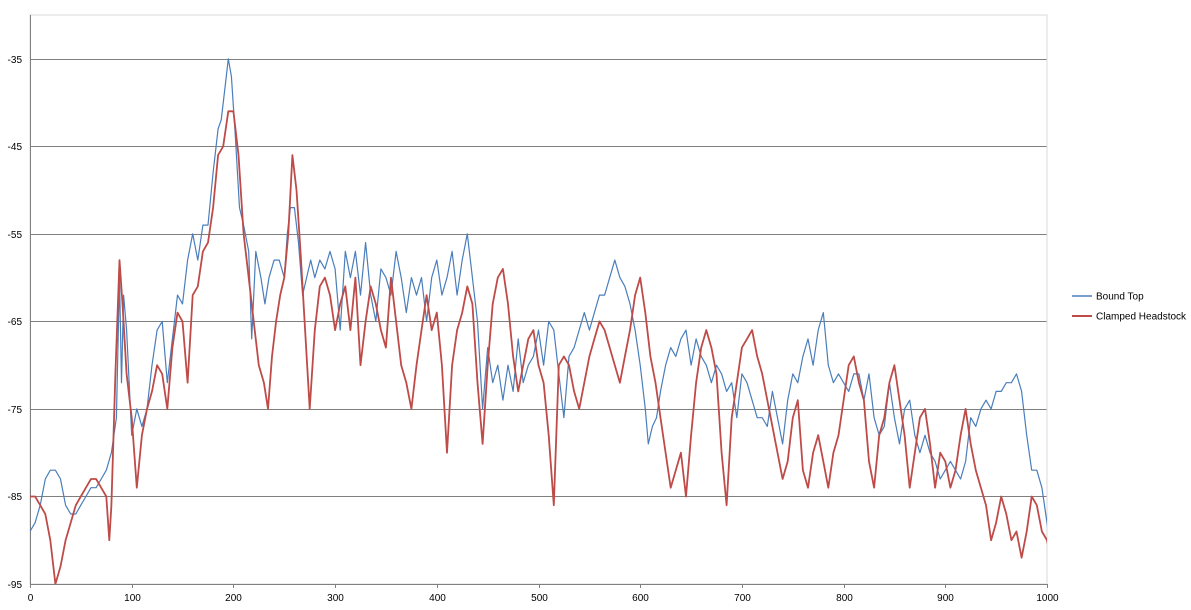 The height and width of the screenshot is (610, 1191). I want to click on y-tick-labels: -35 -45 -55 -65 -75 -85 -95, so click(15, 323).